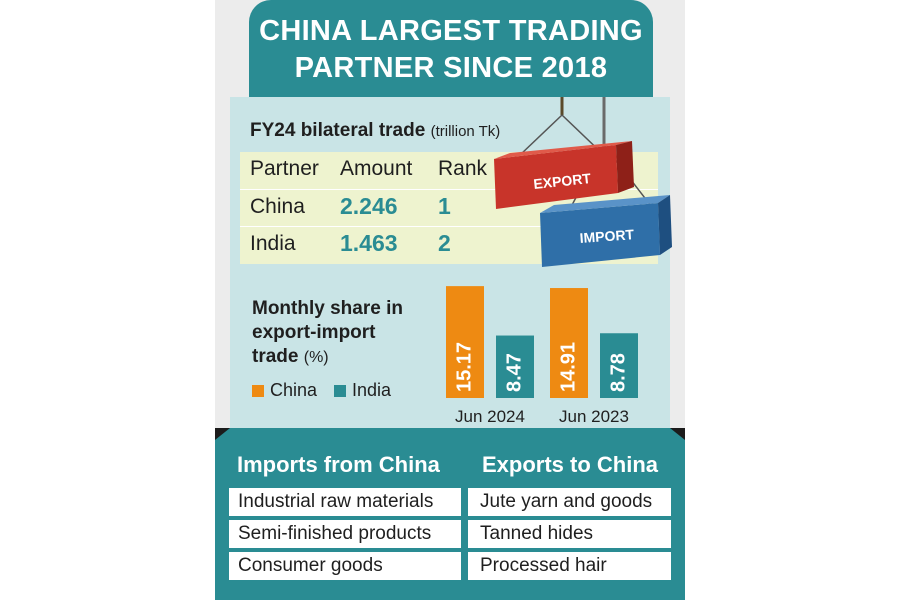 The height and width of the screenshot is (600, 900). What do you see at coordinates (258, 391) in the screenshot?
I see `legend-swatch-china` at bounding box center [258, 391].